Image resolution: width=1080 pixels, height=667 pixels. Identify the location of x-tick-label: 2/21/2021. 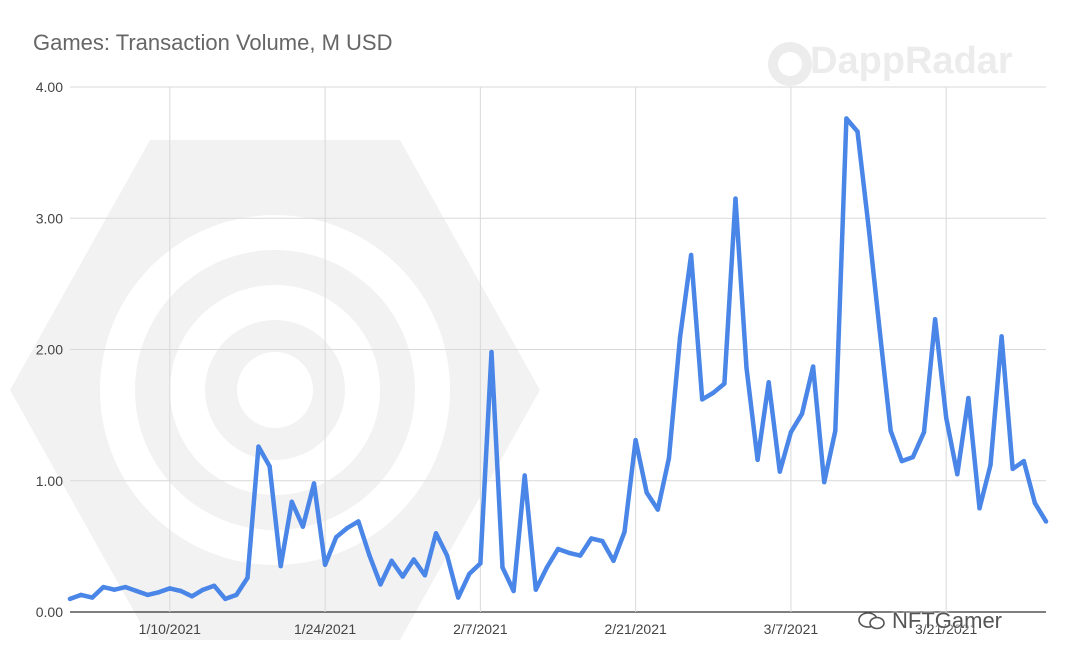
(635, 629).